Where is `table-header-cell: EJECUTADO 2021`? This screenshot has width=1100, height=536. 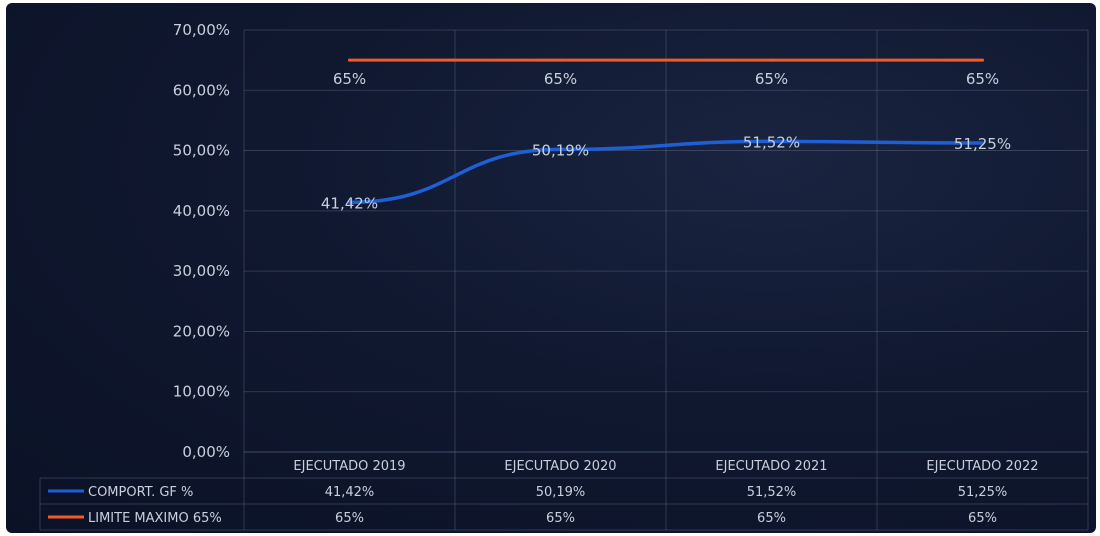
table-header-cell: EJECUTADO 2021 is located at coordinates (771, 466).